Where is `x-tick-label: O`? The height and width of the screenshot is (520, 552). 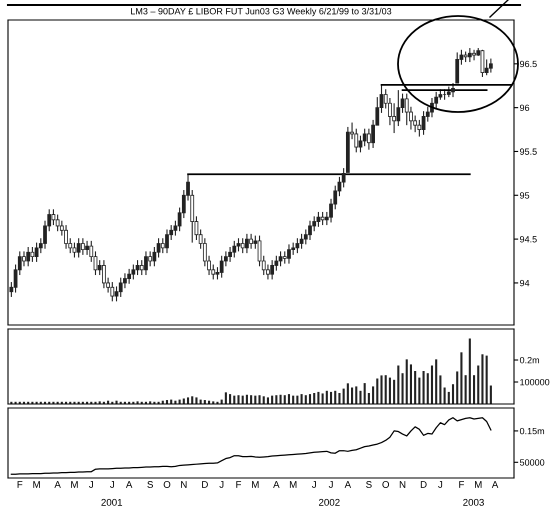 x-tick-label: O is located at coordinates (167, 484).